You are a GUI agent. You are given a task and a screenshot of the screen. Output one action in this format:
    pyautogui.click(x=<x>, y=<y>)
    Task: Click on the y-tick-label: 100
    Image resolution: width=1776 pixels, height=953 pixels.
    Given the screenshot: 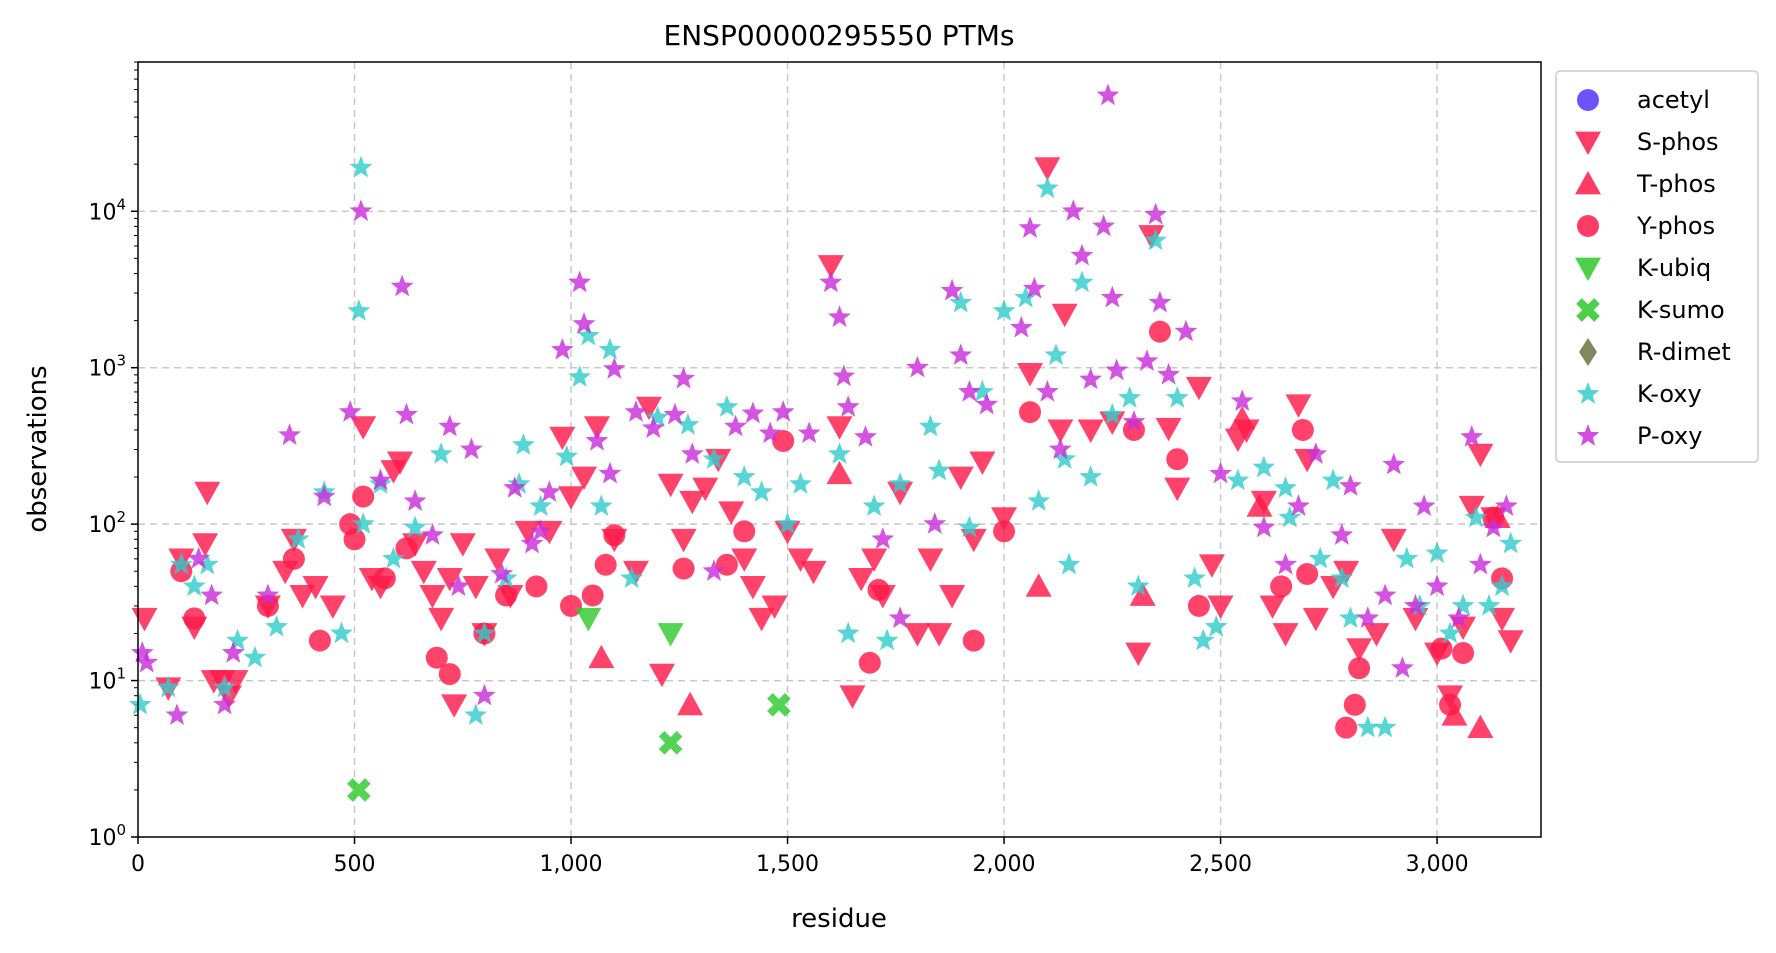 What is the action you would take?
    pyautogui.click(x=107, y=836)
    